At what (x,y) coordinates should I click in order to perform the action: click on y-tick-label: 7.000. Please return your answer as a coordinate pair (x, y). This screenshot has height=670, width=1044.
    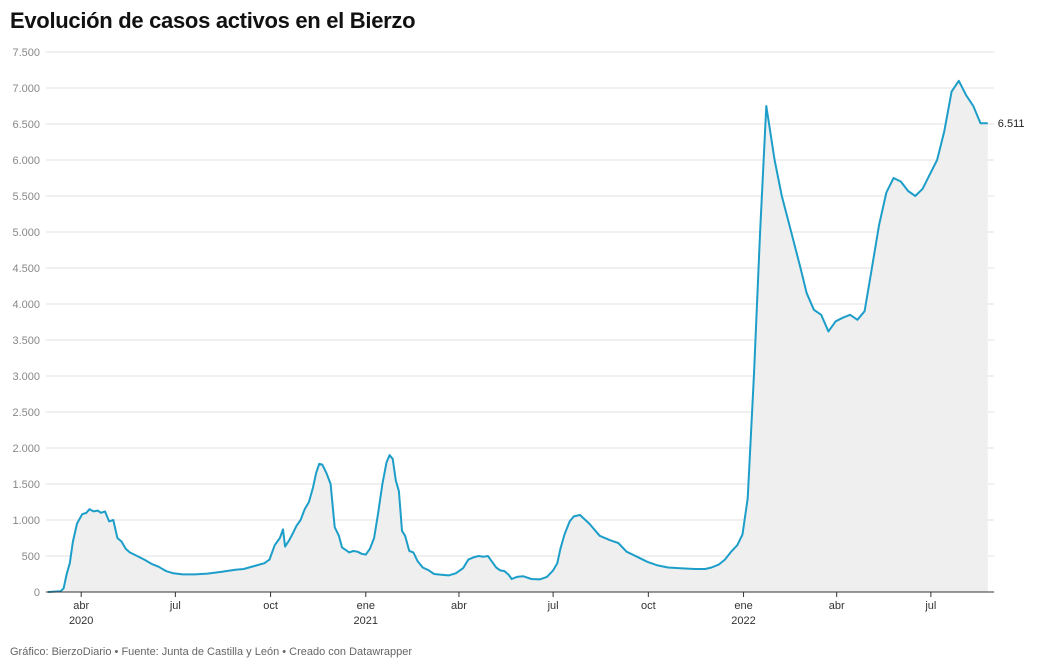
    Looking at the image, I should click on (26, 89).